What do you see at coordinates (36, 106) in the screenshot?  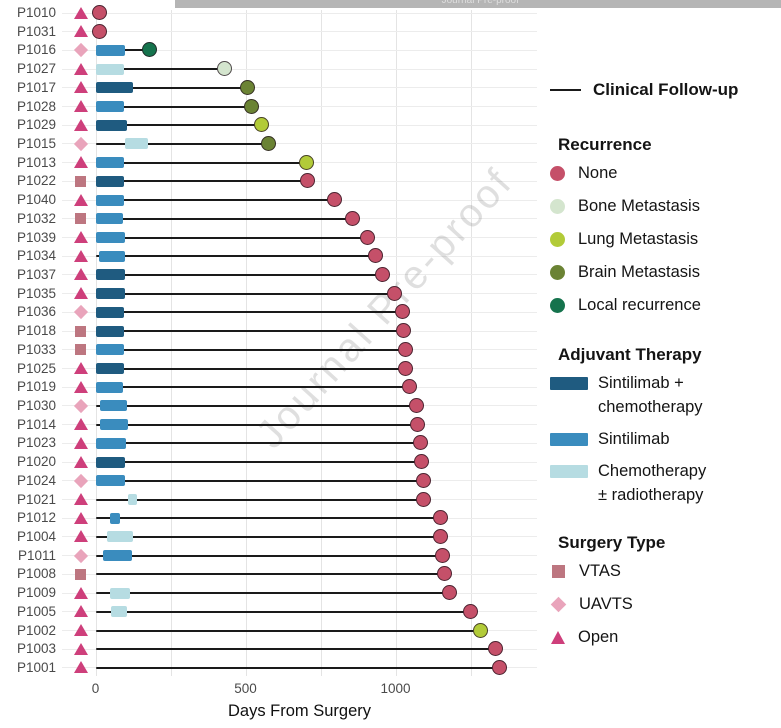 I see `patient-label: P1028` at bounding box center [36, 106].